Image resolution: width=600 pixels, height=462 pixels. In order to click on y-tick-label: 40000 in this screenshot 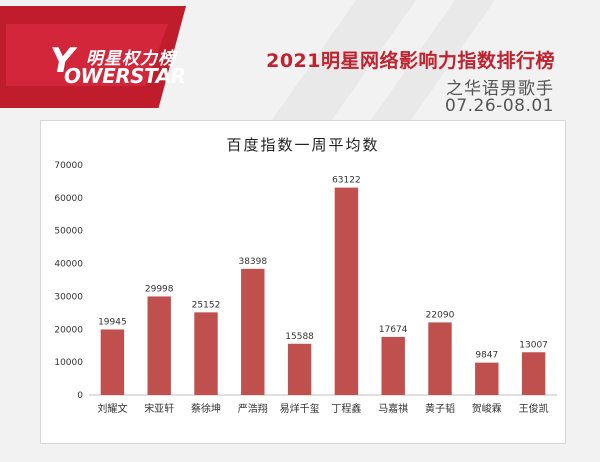, I will do `click(68, 265)`.